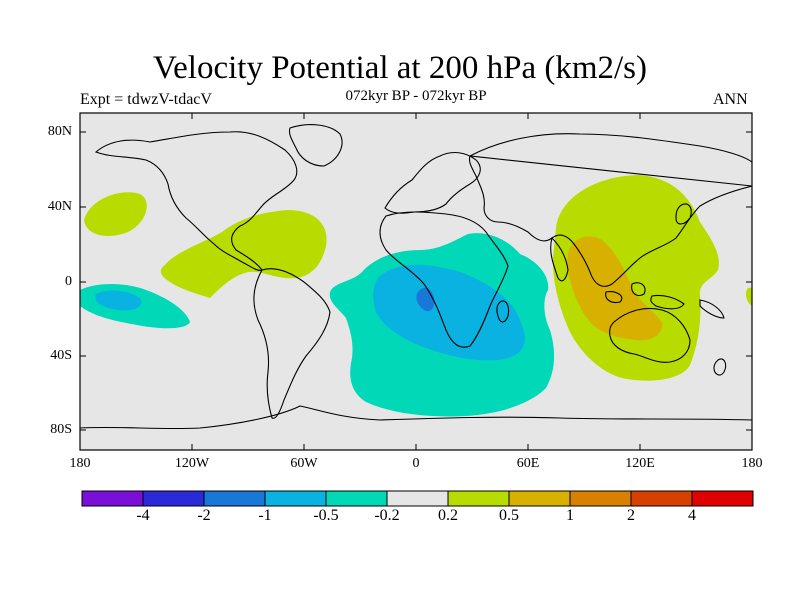 This screenshot has height=600, width=800. What do you see at coordinates (570, 515) in the screenshot?
I see `colorbar-label: 1` at bounding box center [570, 515].